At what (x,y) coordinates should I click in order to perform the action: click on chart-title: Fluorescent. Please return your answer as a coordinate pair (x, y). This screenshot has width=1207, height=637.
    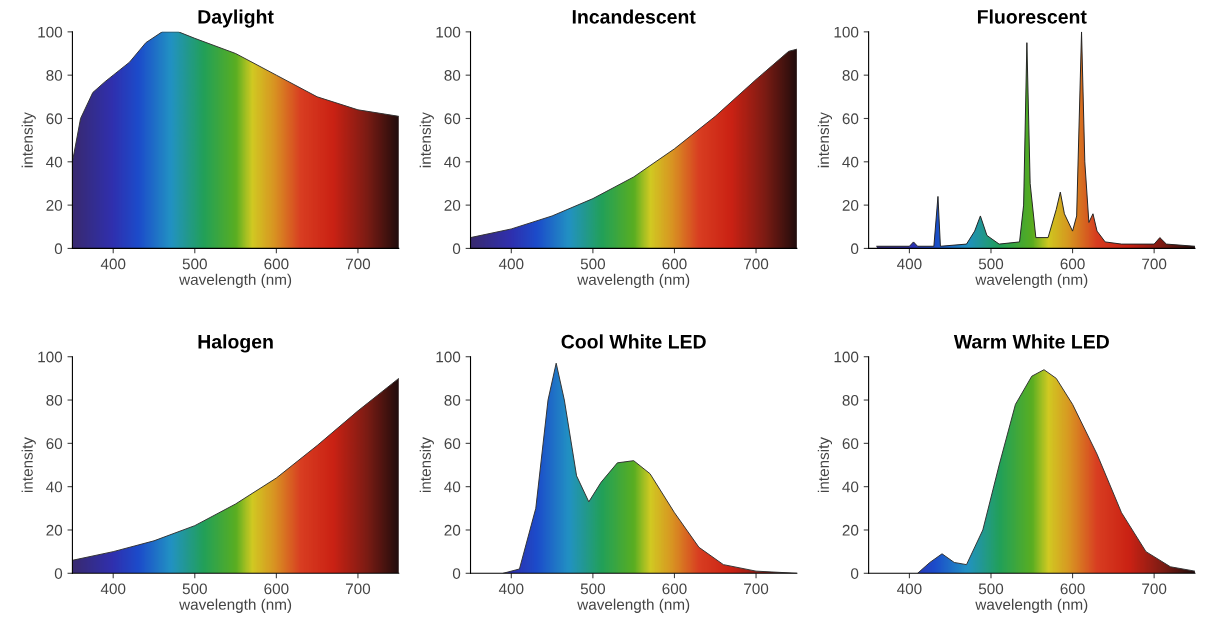
    Looking at the image, I should click on (1032, 16).